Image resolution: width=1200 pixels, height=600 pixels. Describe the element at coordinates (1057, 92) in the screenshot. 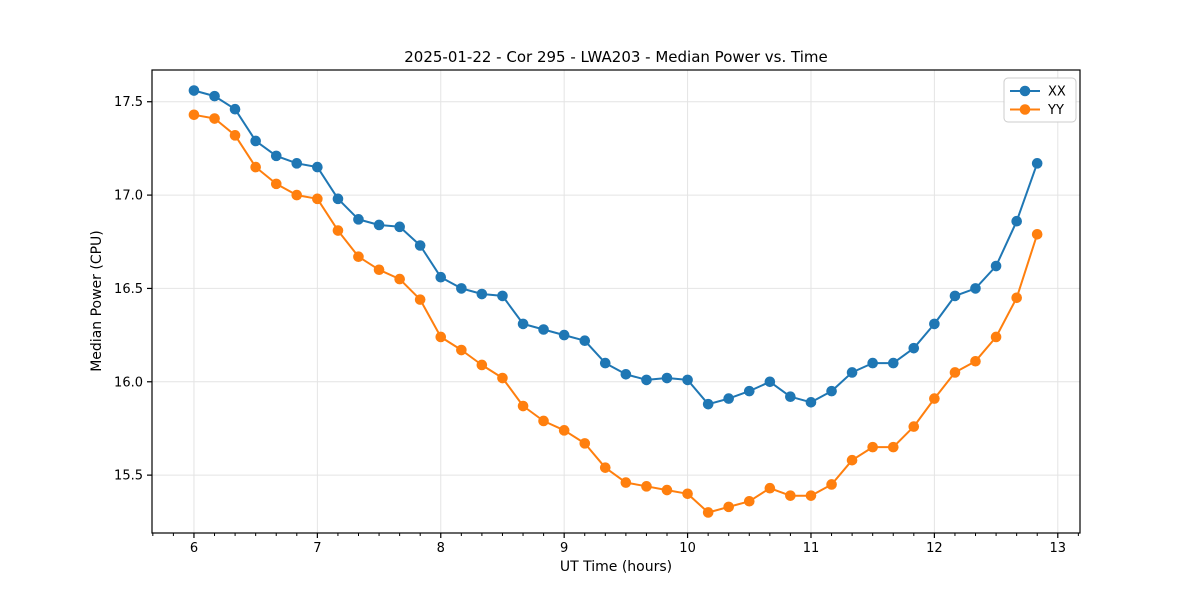

I see `legend-label: XX` at that location.